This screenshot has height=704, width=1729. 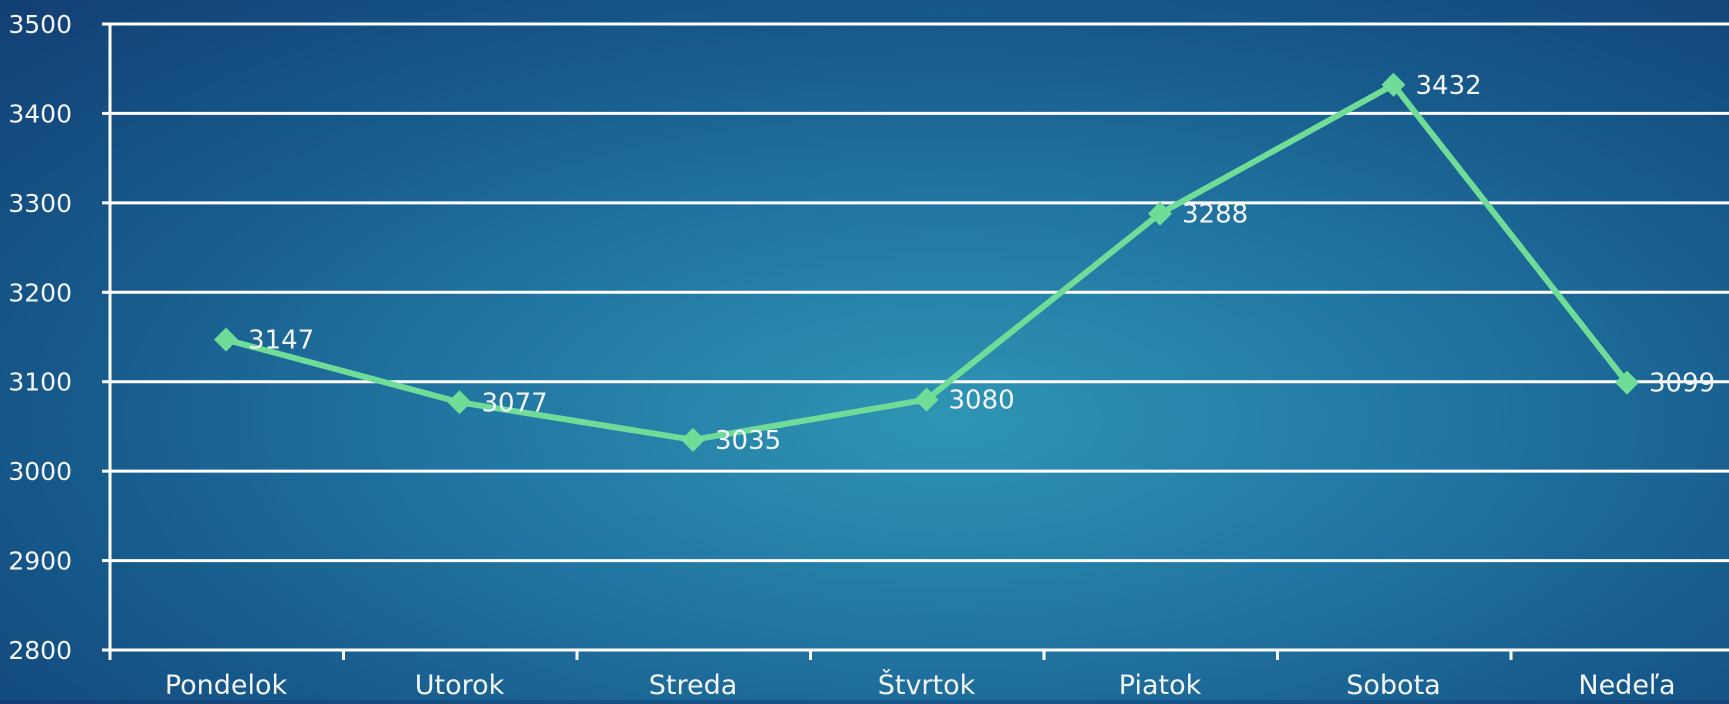 What do you see at coordinates (40, 292) in the screenshot?
I see `y-tick-label: 3200` at bounding box center [40, 292].